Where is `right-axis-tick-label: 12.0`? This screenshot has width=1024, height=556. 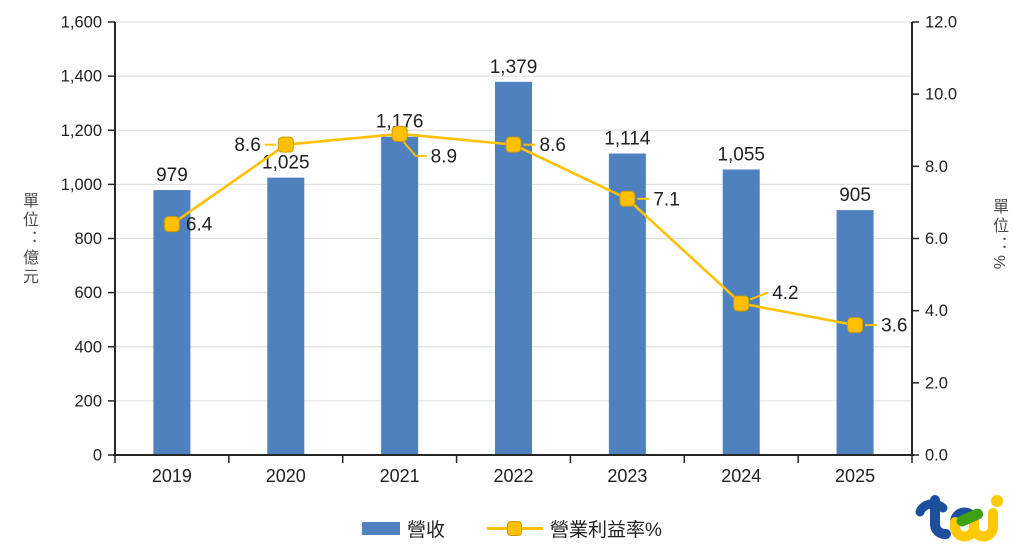
right-axis-tick-label: 12.0 is located at coordinates (941, 23).